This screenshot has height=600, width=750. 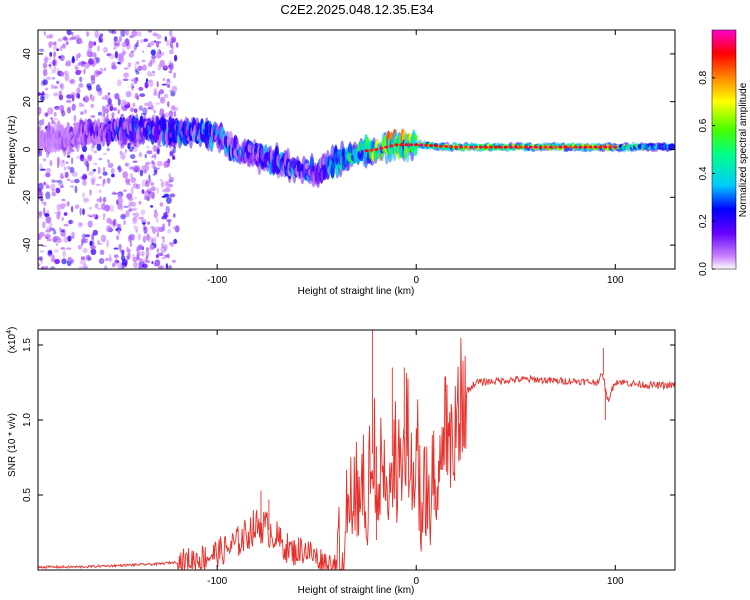 What do you see at coordinates (12, 150) in the screenshot?
I see `spectrogram-y-label: Frequency (Hz)` at bounding box center [12, 150].